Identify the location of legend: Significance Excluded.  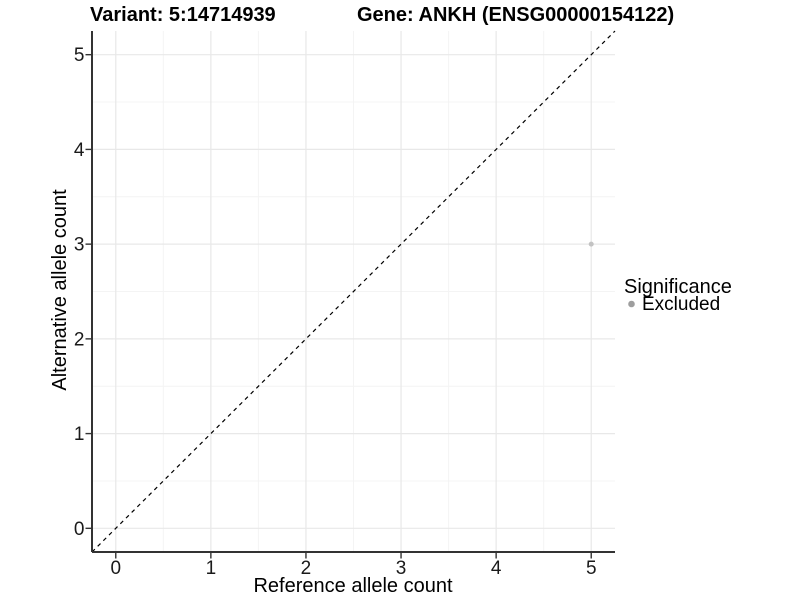
(678, 295).